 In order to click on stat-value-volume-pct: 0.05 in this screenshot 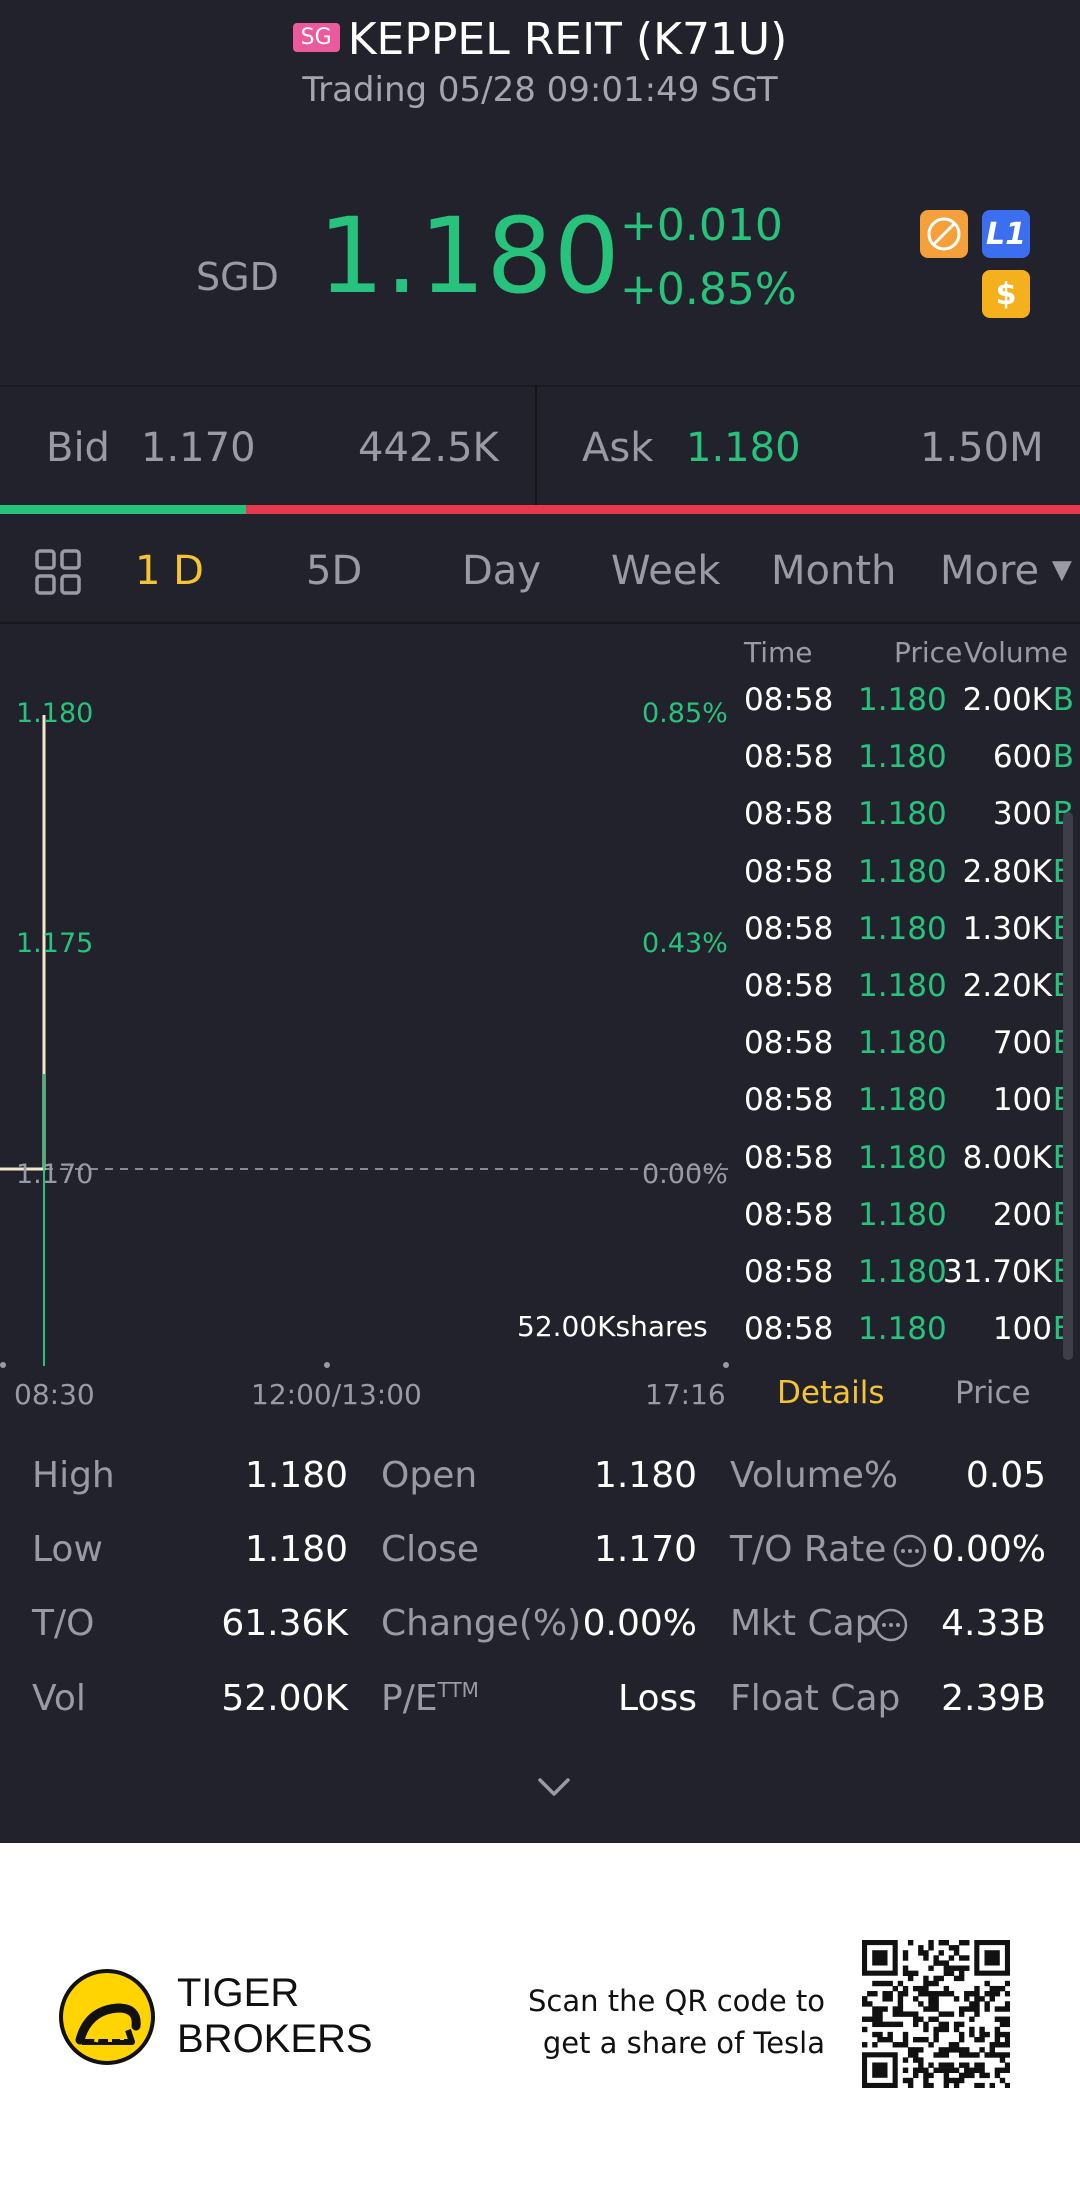, I will do `click(1005, 1475)`.